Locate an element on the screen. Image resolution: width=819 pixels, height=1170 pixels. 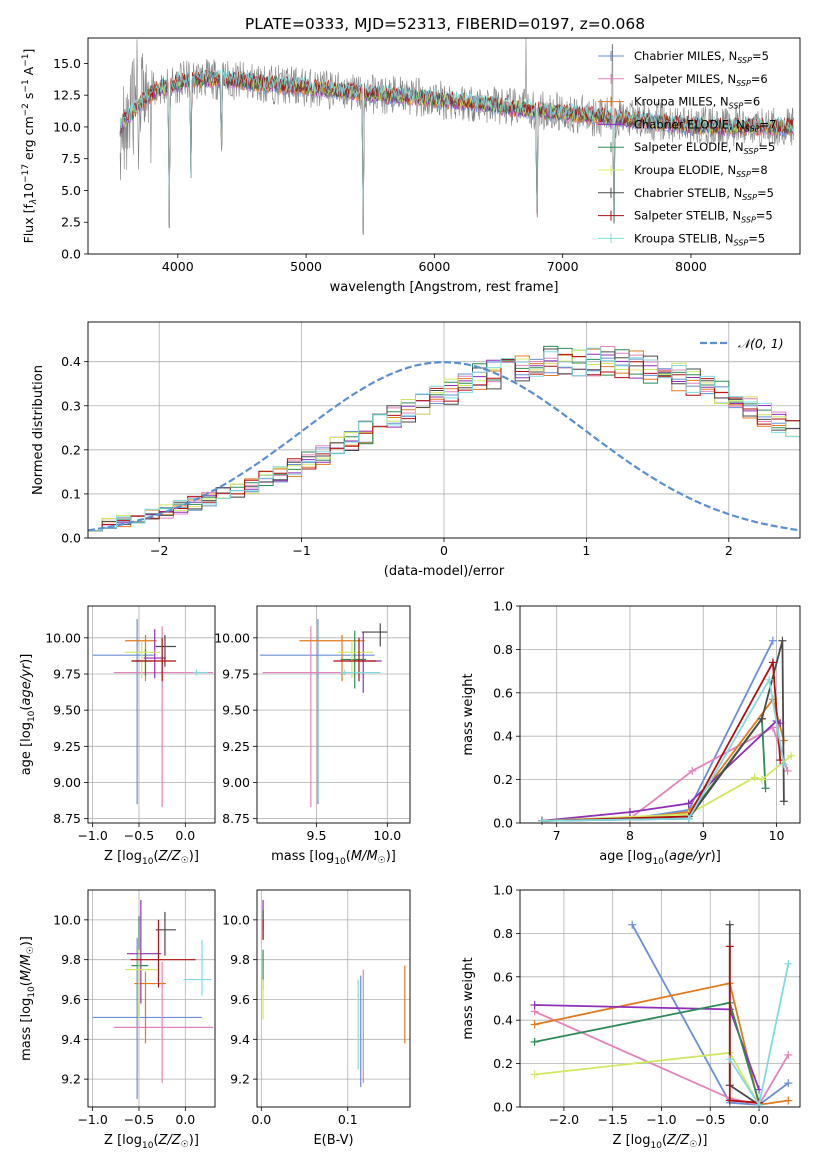
y-tick-label: 0.4 is located at coordinates (503, 1020).